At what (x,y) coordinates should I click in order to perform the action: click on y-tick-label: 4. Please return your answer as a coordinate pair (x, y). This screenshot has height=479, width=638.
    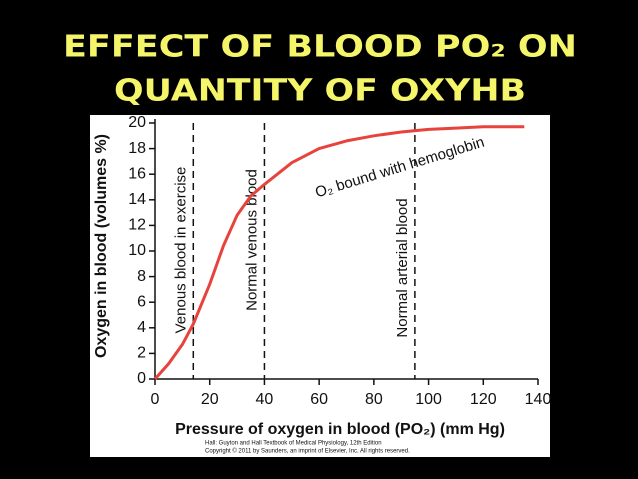
    Looking at the image, I should click on (141, 327).